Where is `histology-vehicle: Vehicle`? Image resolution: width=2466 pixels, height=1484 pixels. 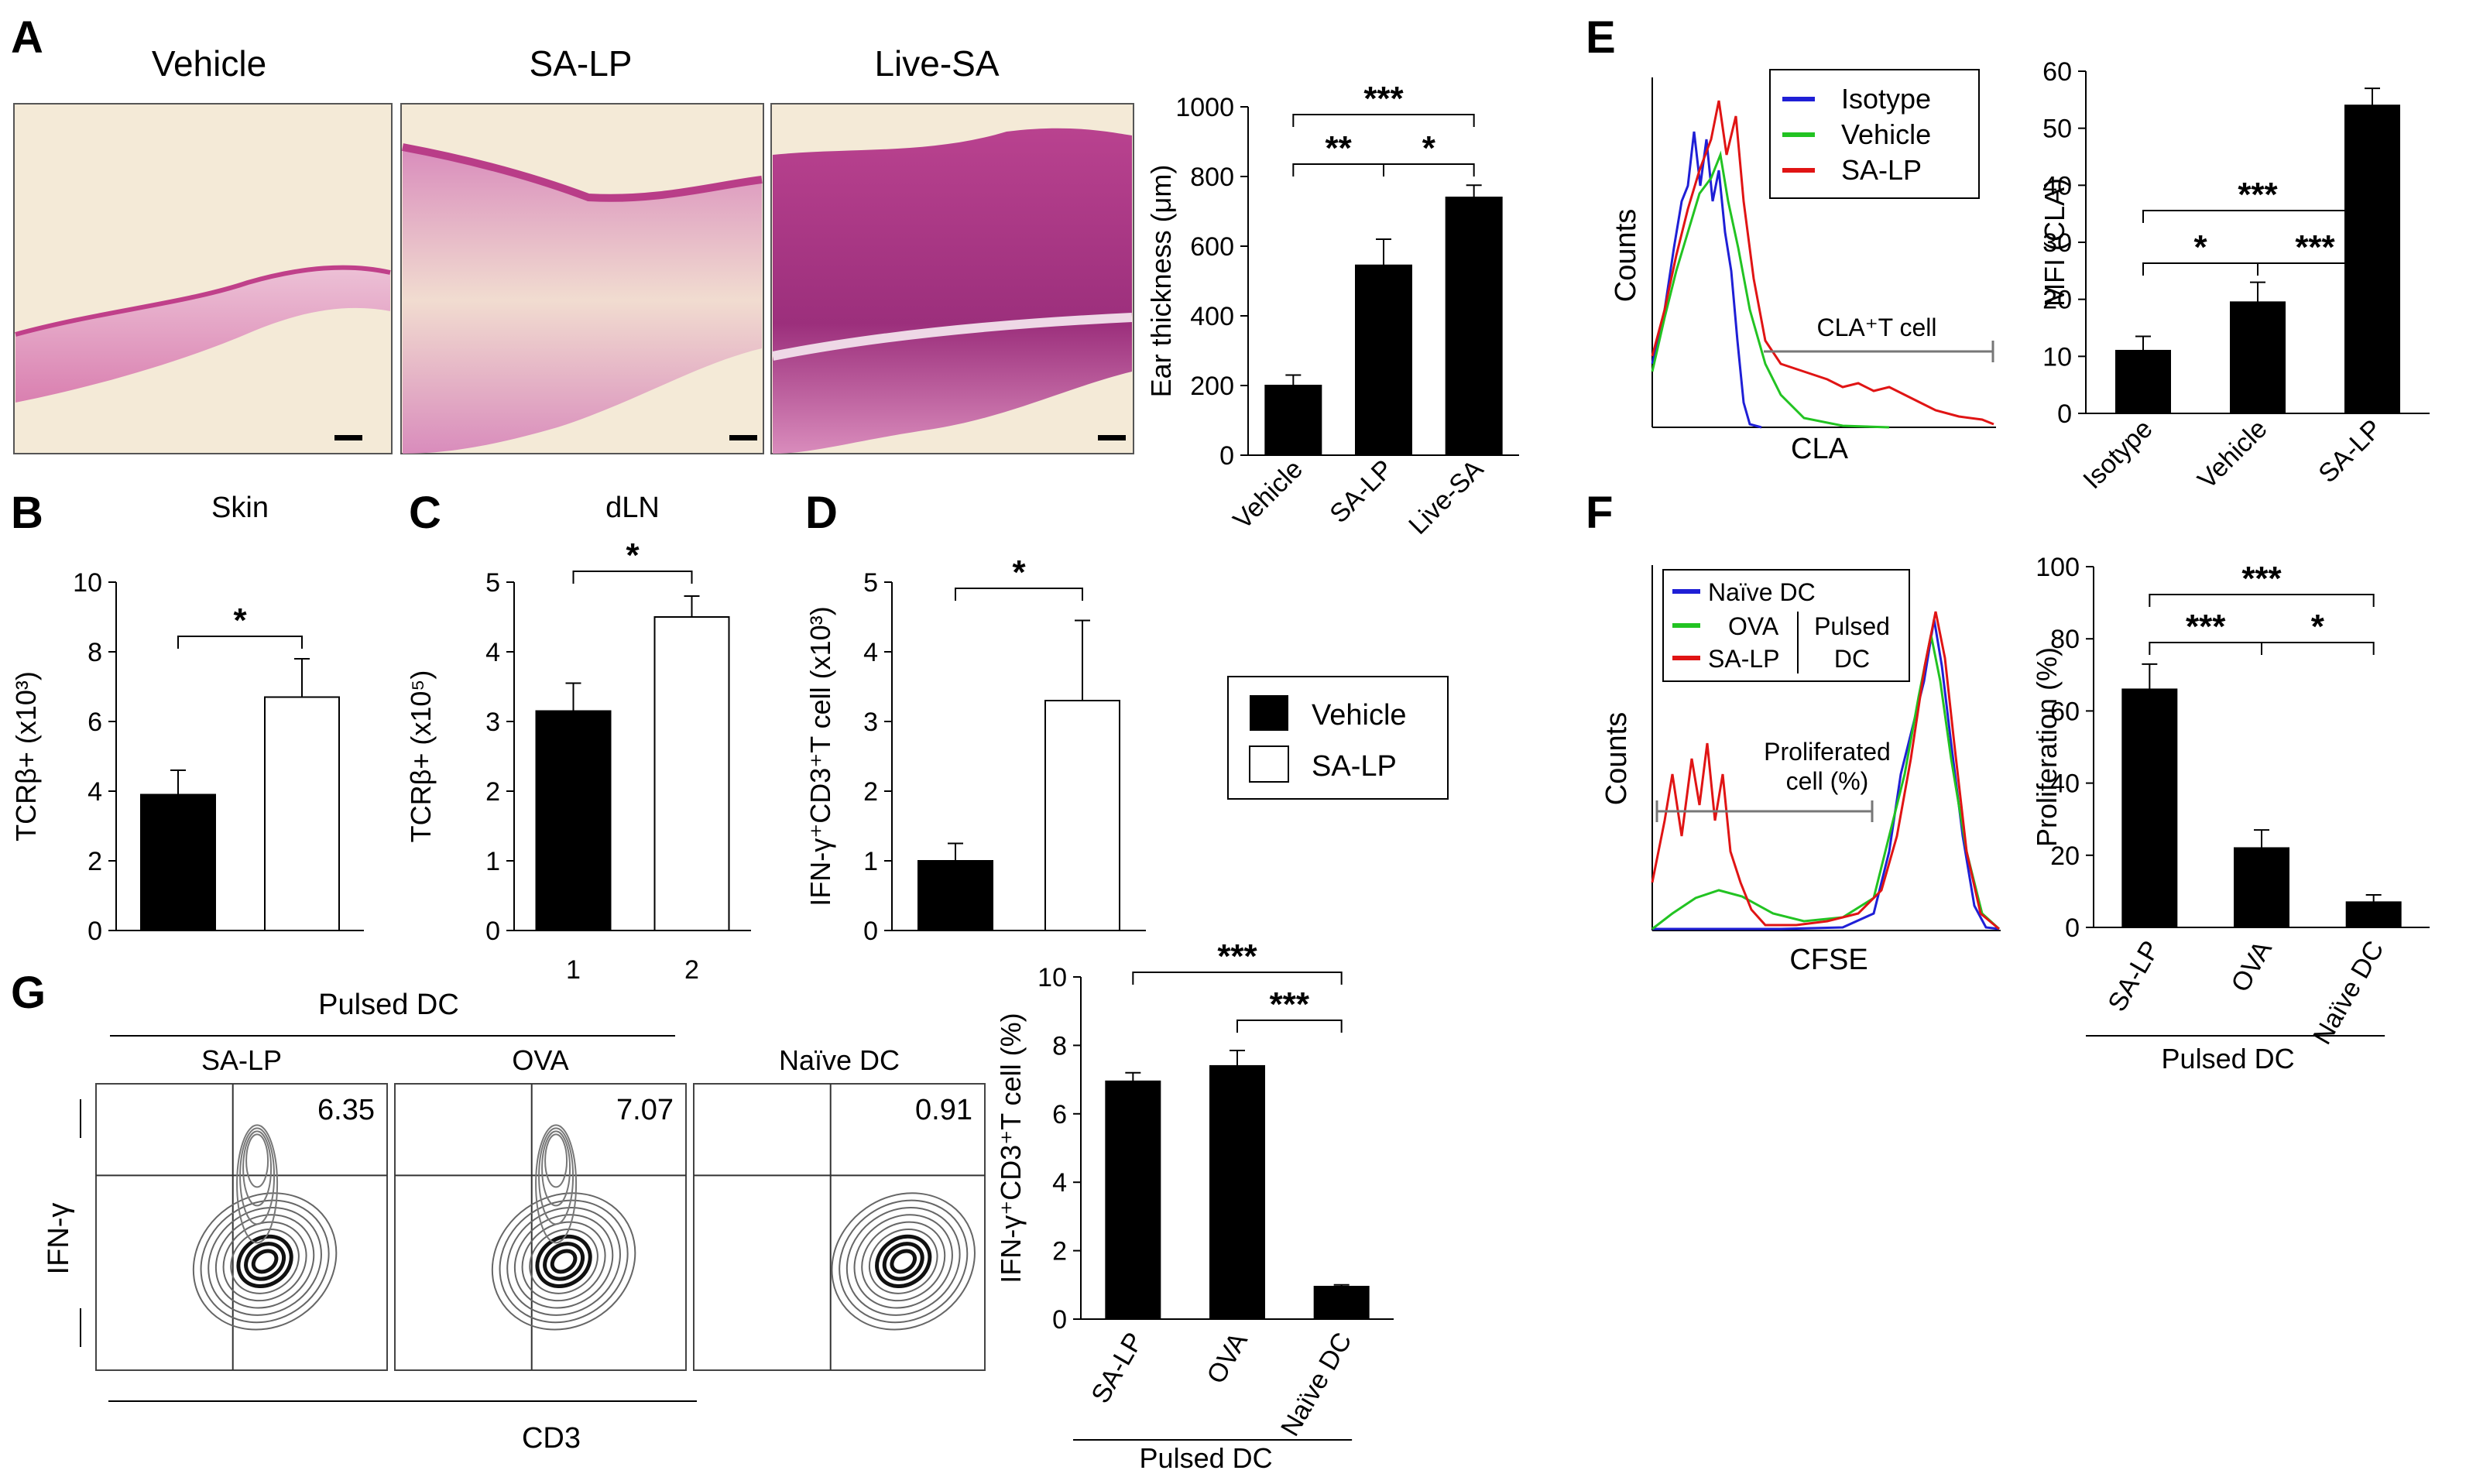 histology-vehicle: Vehicle is located at coordinates (203, 248).